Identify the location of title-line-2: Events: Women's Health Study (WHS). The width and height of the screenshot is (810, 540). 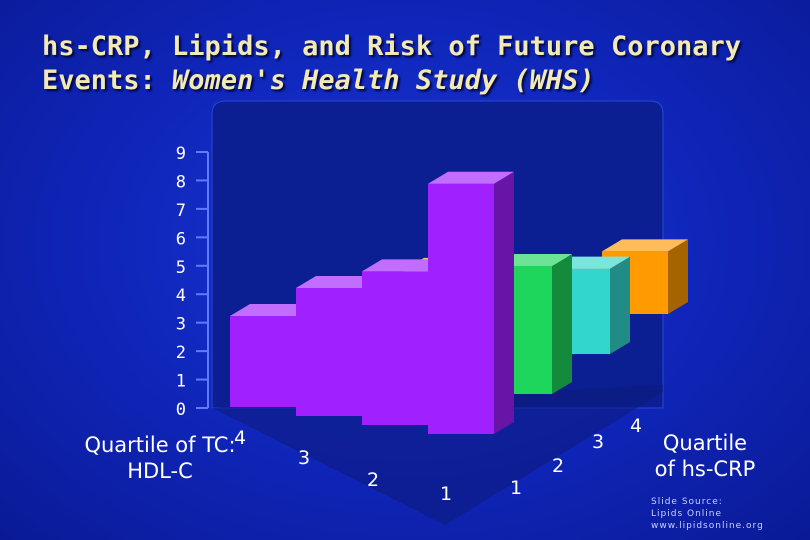
(422, 81).